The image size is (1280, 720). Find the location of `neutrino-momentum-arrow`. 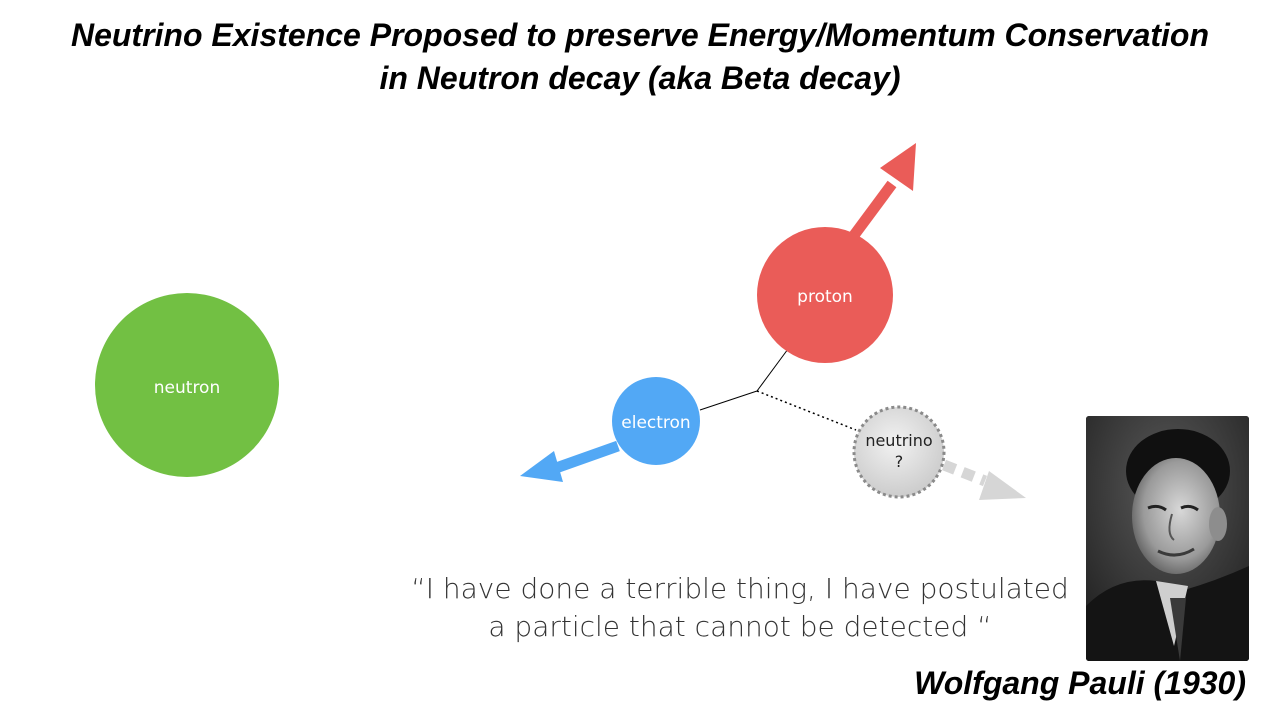

neutrino-momentum-arrow is located at coordinates (984, 479).